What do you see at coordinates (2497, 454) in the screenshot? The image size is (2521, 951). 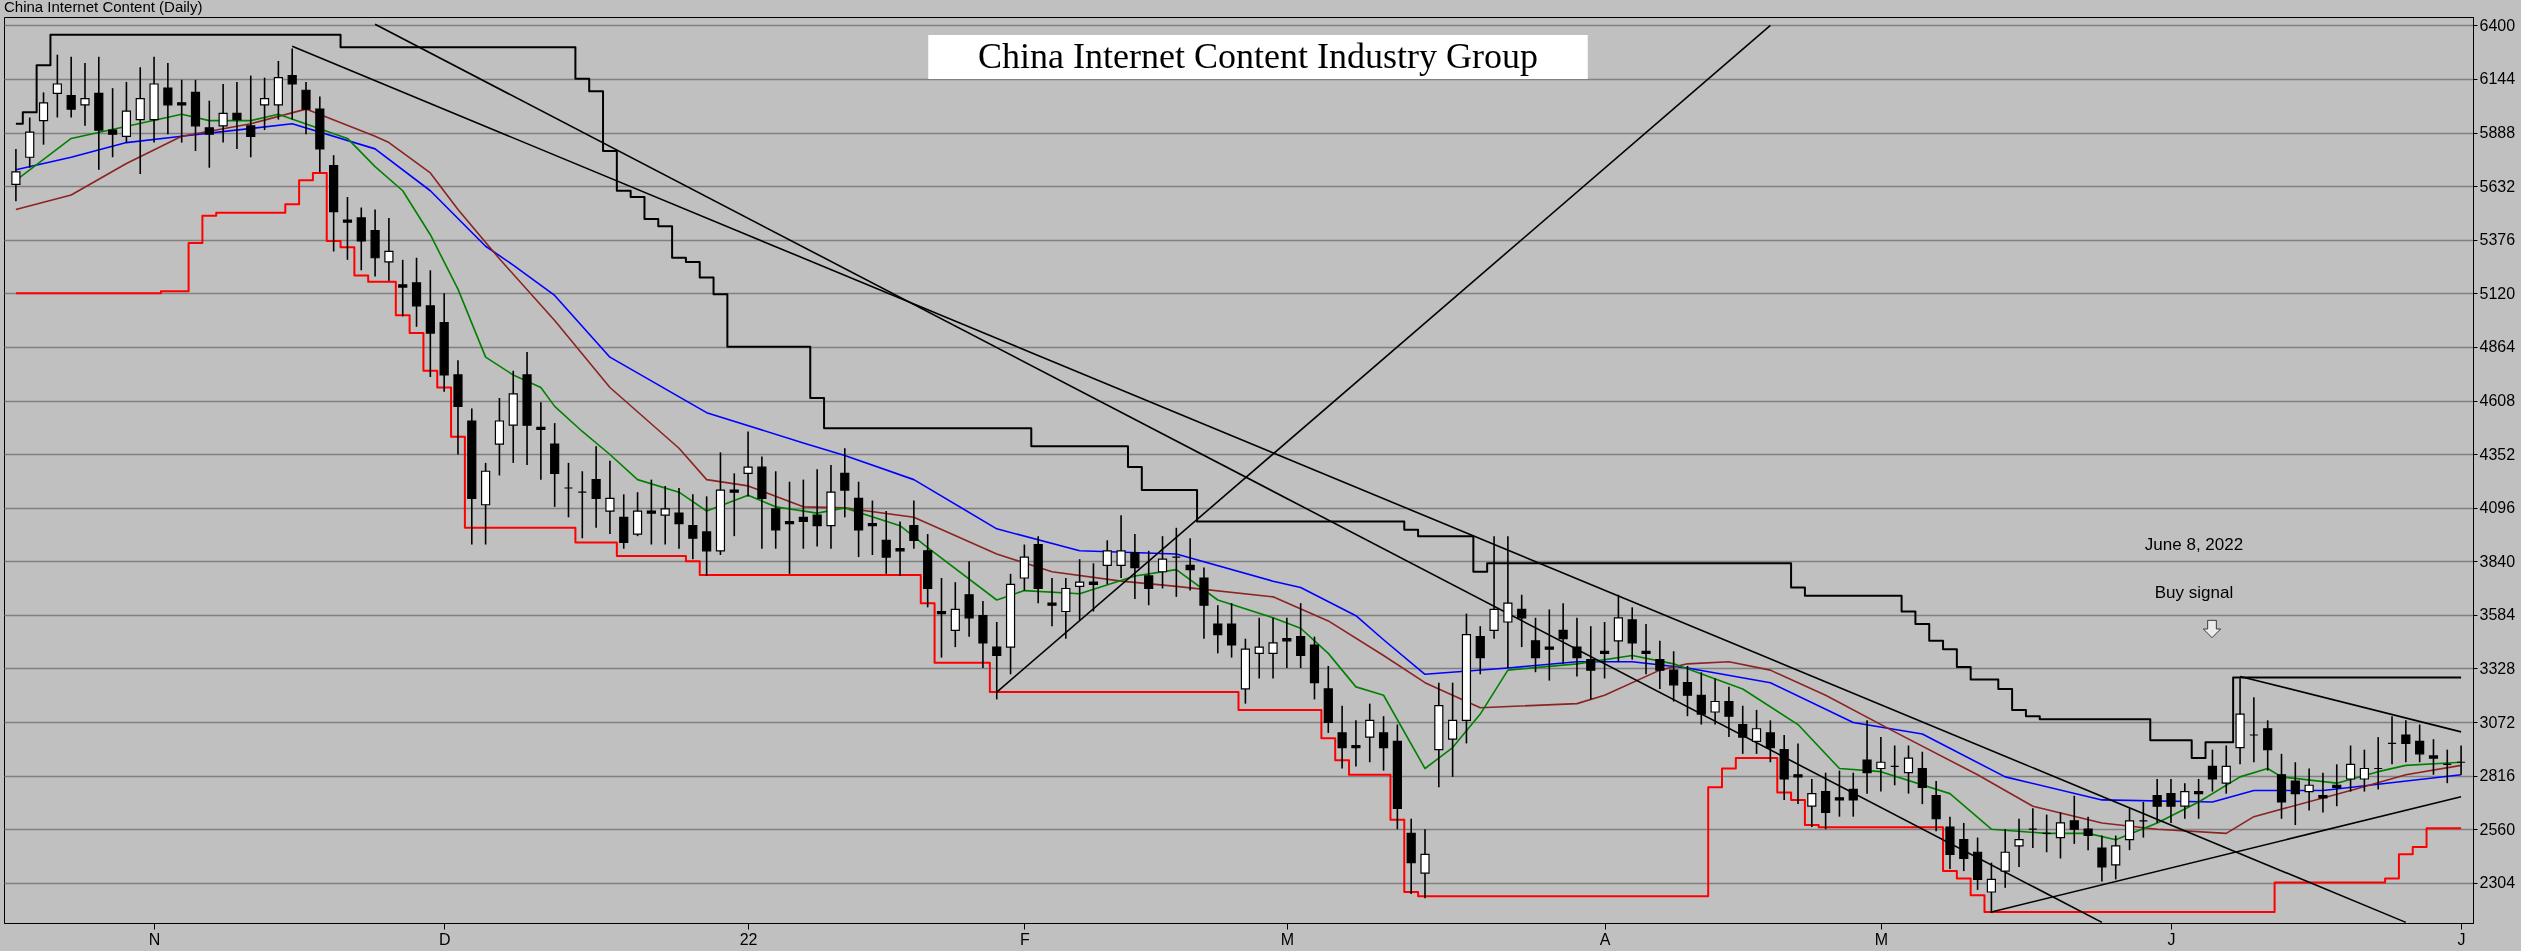 I see `y-tick-label: 4352` at bounding box center [2497, 454].